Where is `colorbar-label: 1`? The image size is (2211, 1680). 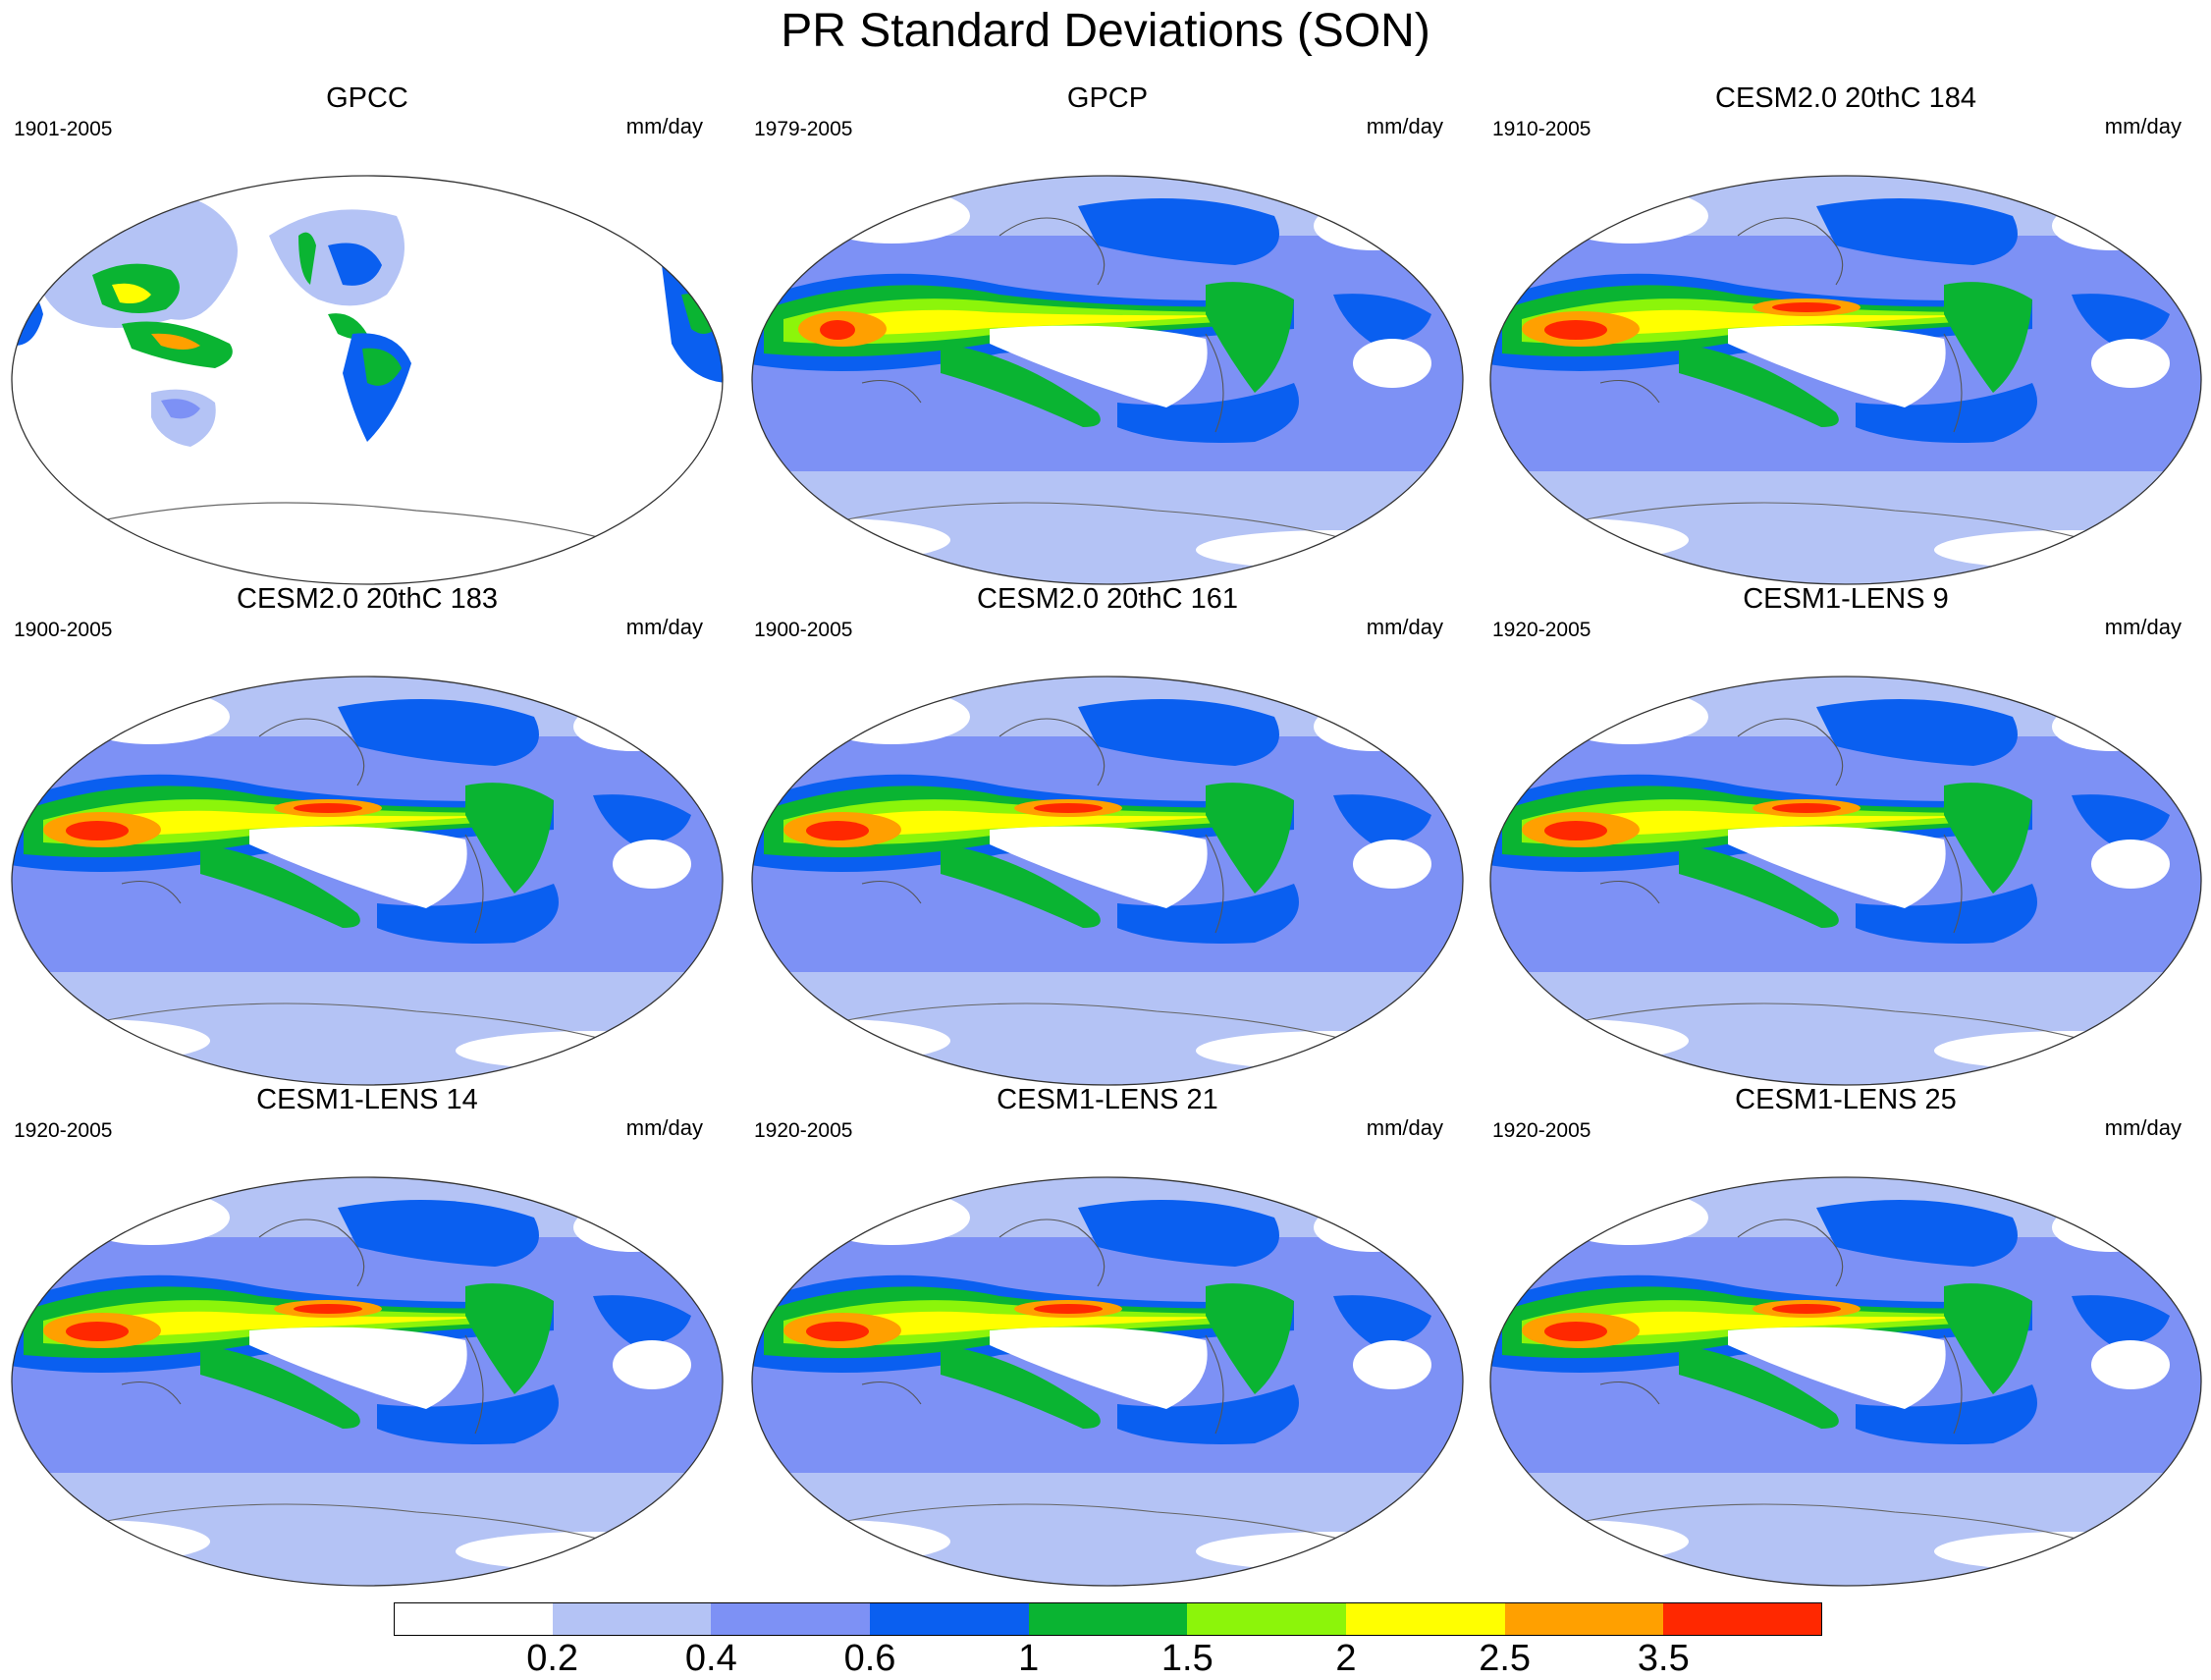 colorbar-label: 1 is located at coordinates (1029, 1658).